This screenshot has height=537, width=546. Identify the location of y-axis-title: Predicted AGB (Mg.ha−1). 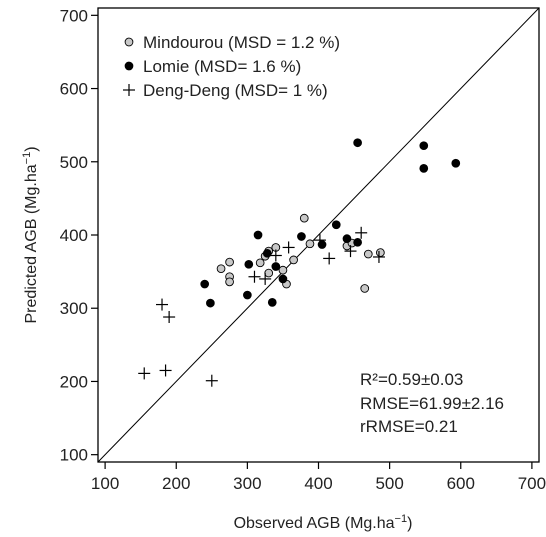
(30, 234).